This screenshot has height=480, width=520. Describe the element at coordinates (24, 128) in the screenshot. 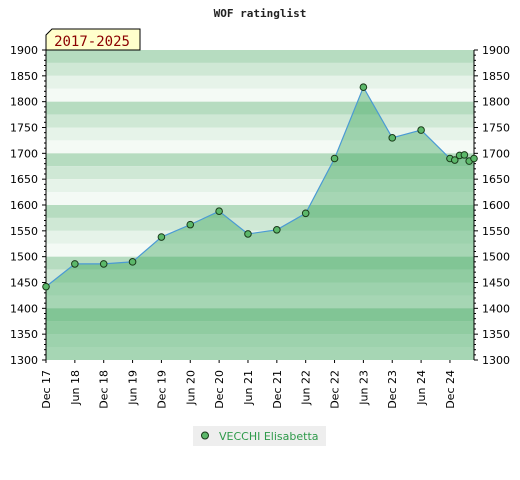

I see `y-tick-label-left: 1750` at that location.